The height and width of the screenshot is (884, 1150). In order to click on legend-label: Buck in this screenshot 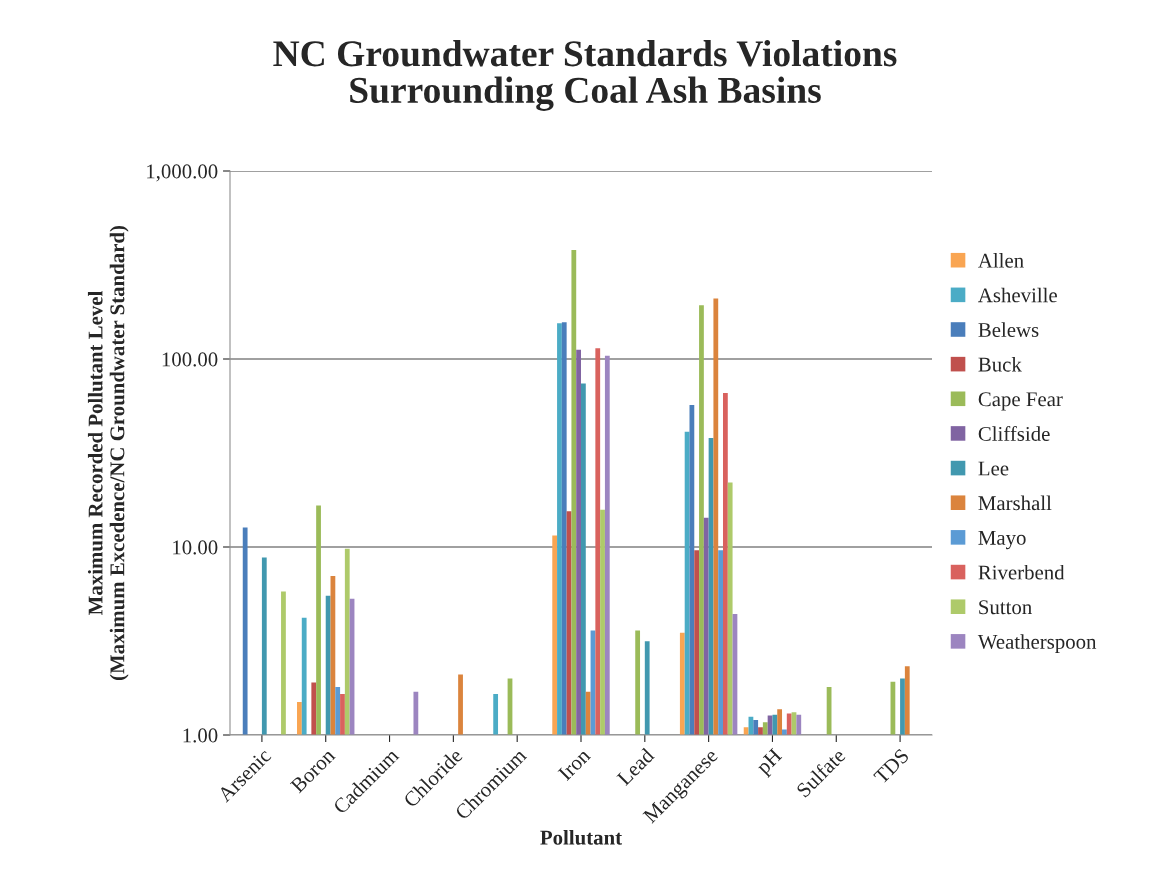, I will do `click(1000, 364)`.